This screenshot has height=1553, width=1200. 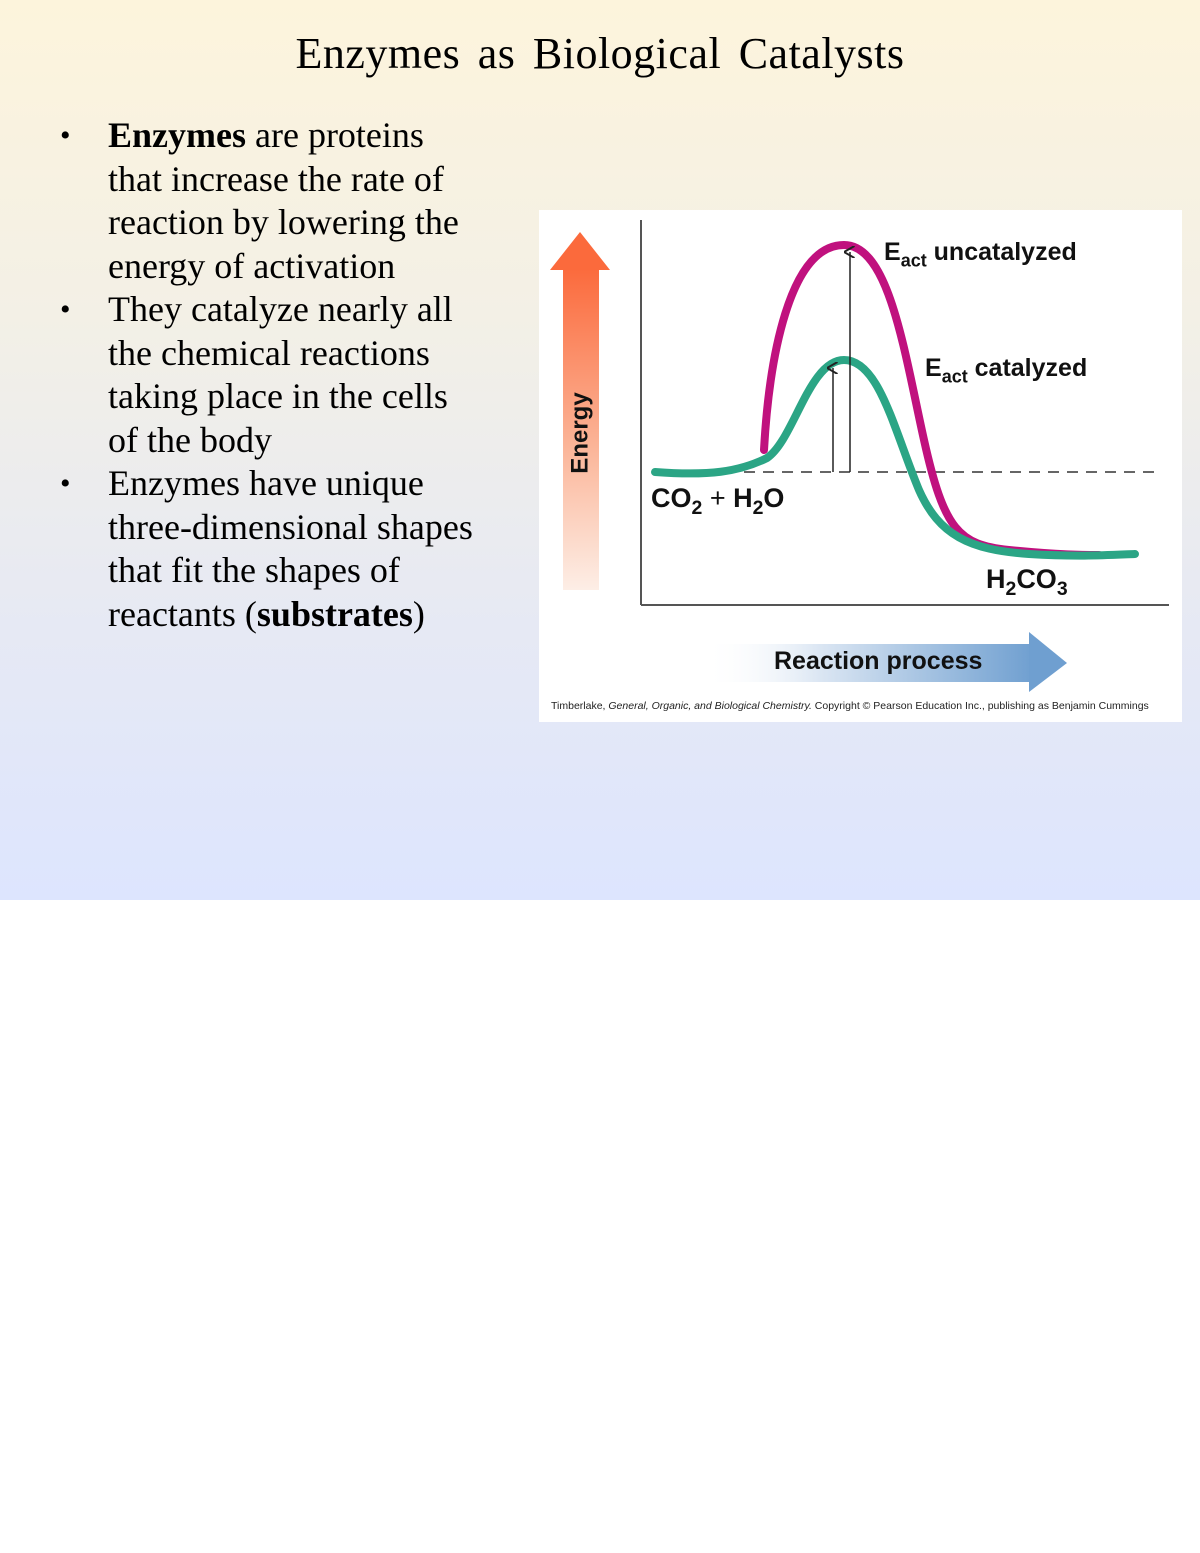 I want to click on bold-term: Enzymes, so click(x=177, y=135).